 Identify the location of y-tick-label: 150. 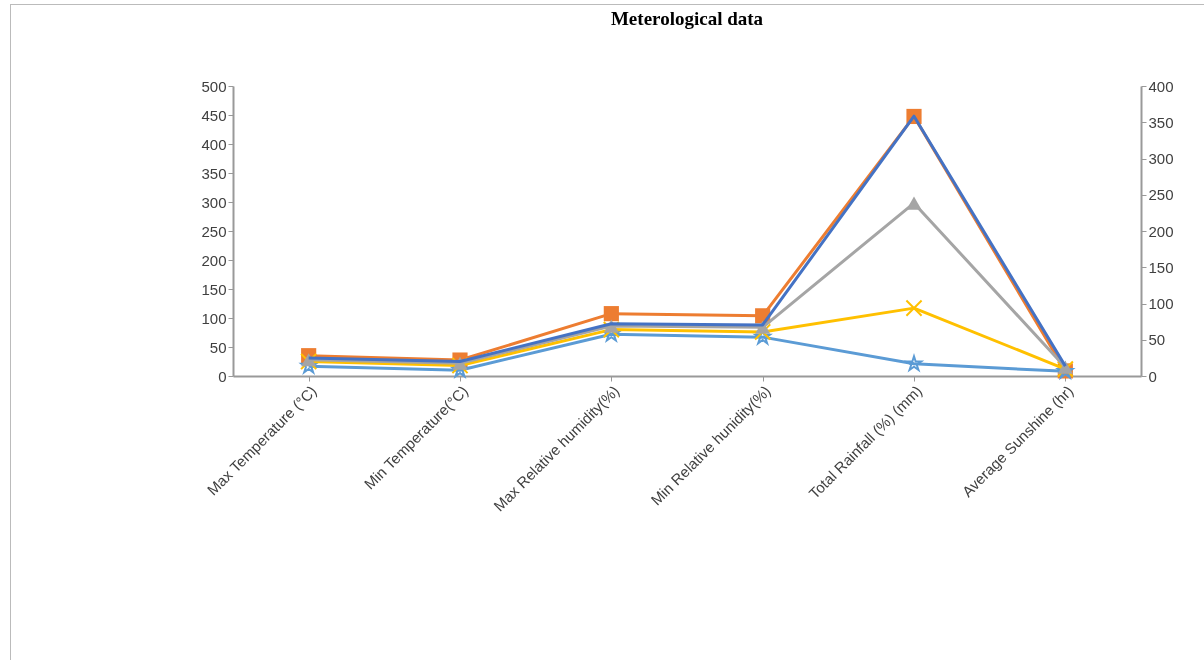
(214, 289).